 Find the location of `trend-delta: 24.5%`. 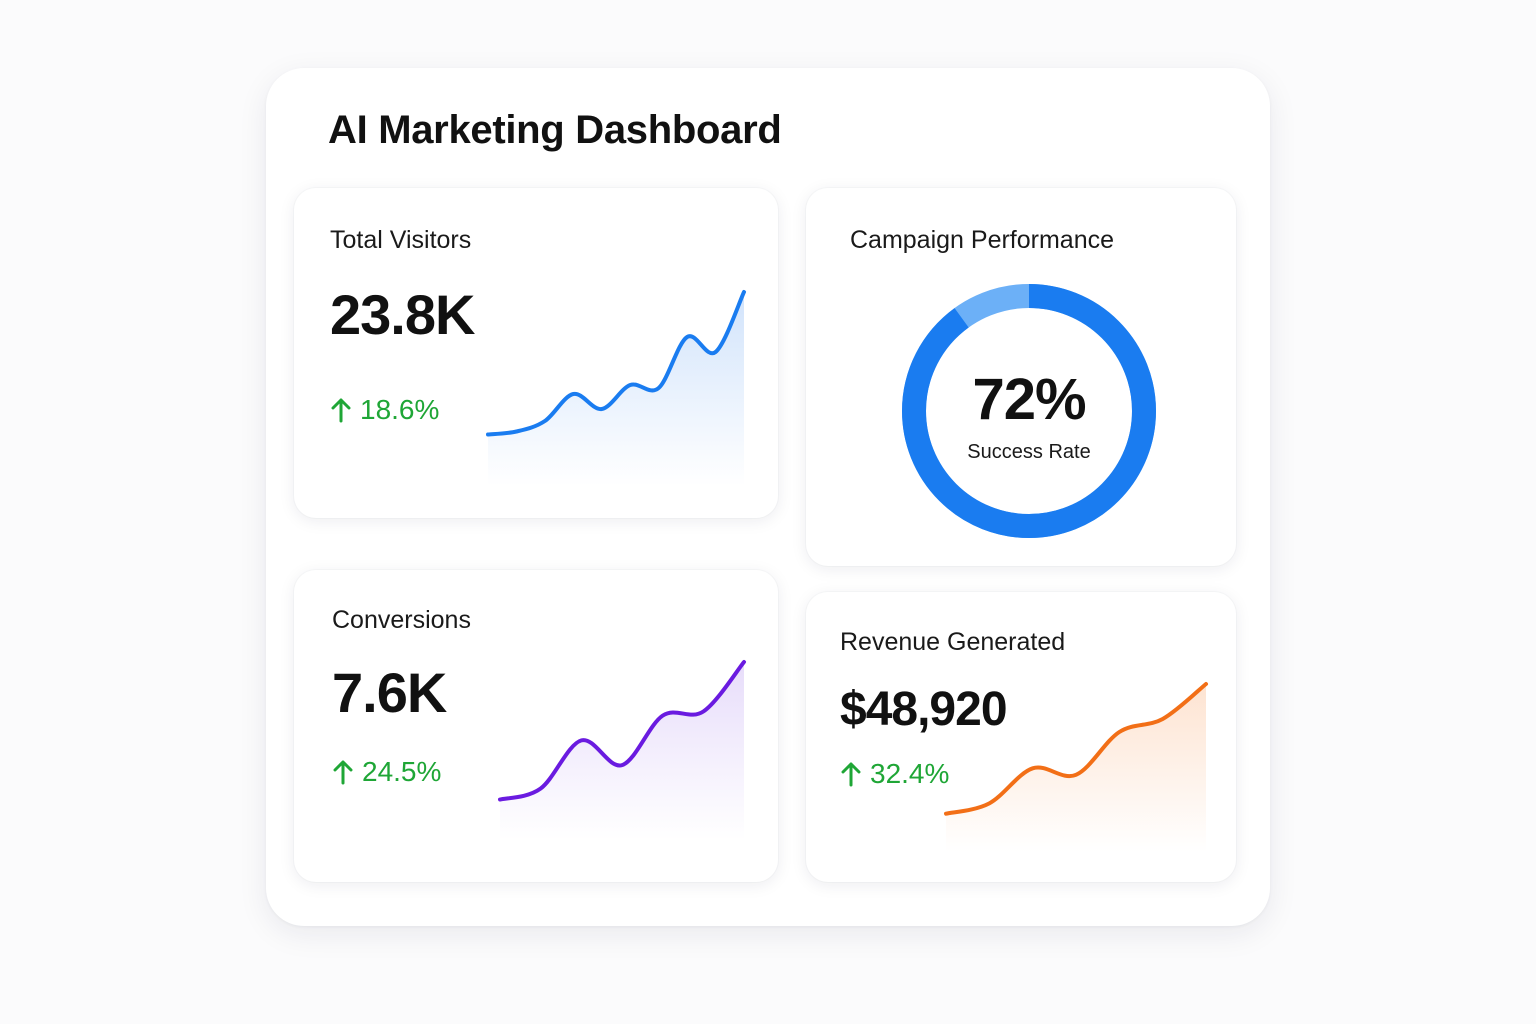

trend-delta: 24.5% is located at coordinates (386, 772).